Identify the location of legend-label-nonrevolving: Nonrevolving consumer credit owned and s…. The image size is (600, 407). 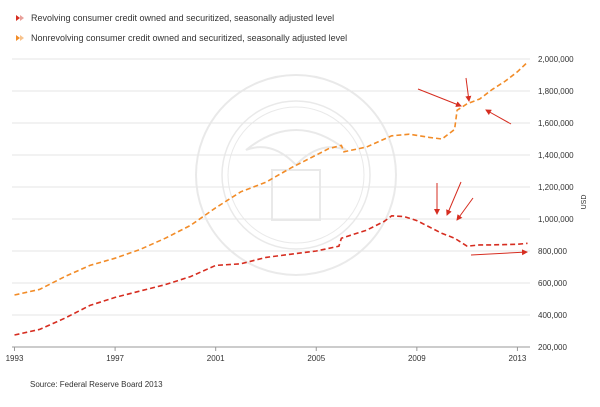
(189, 38).